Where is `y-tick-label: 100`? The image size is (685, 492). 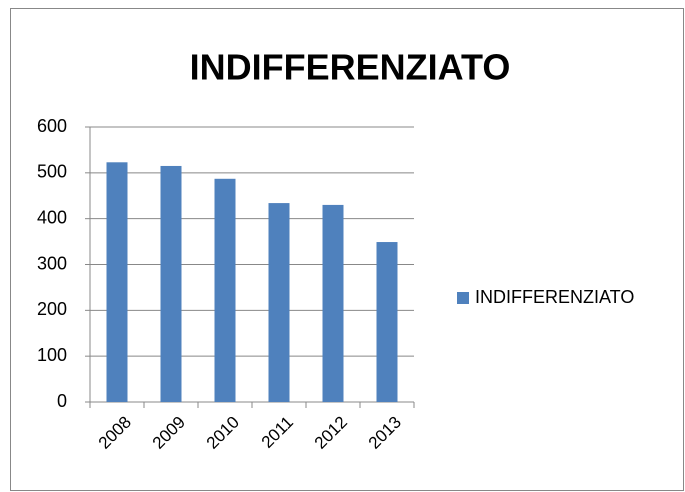 y-tick-label: 100 is located at coordinates (52, 355).